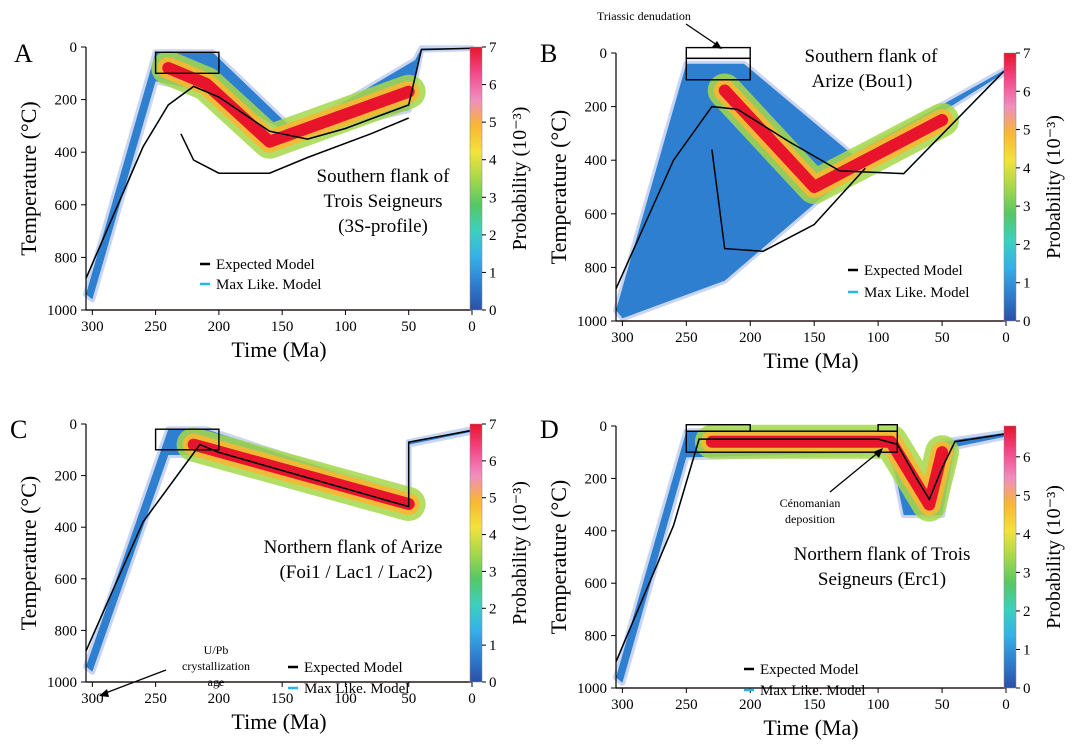  I want to click on annotation-line-2: deposition, so click(810, 519).